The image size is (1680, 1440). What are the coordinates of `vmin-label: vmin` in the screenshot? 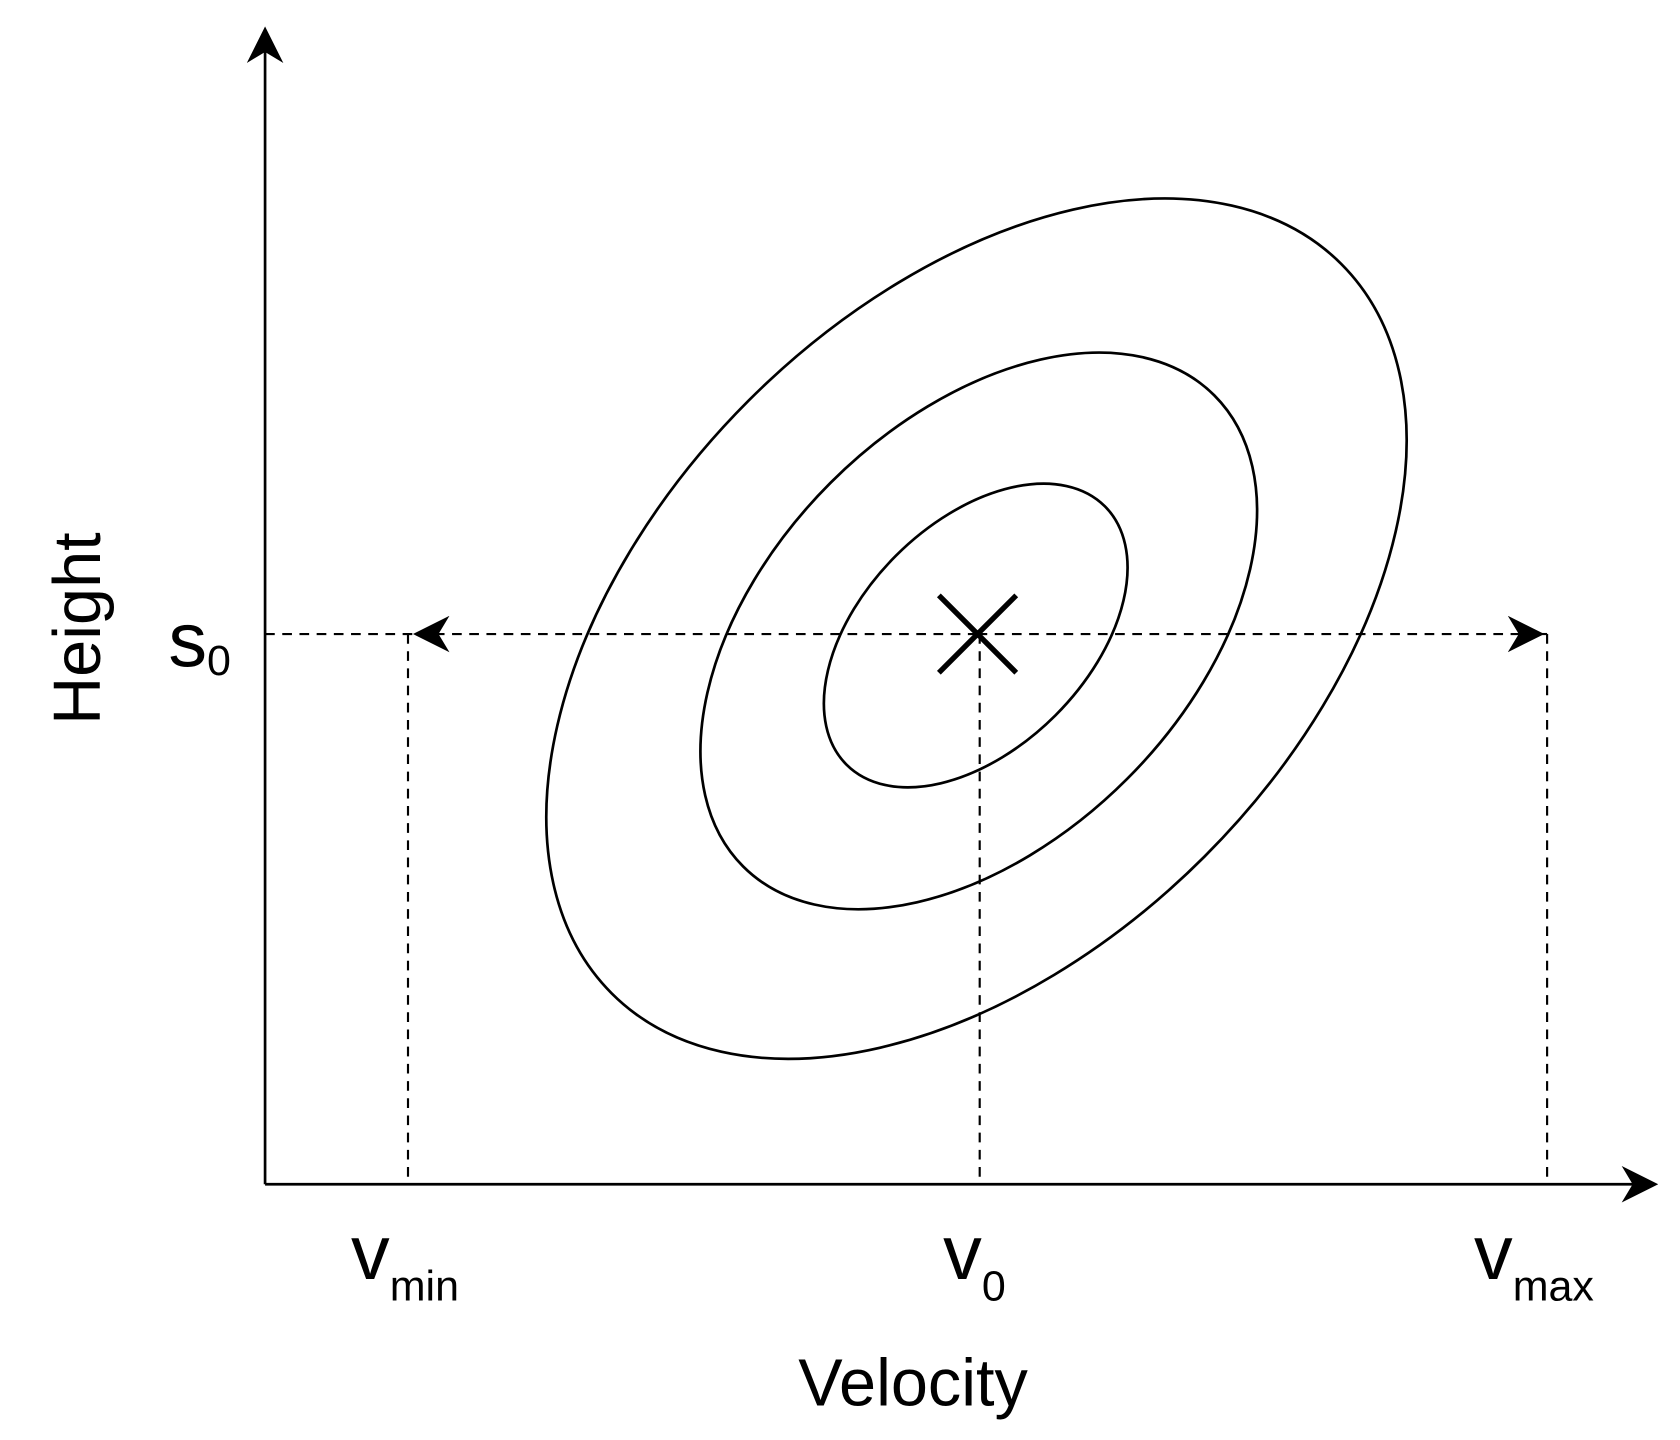 It's located at (405, 1260).